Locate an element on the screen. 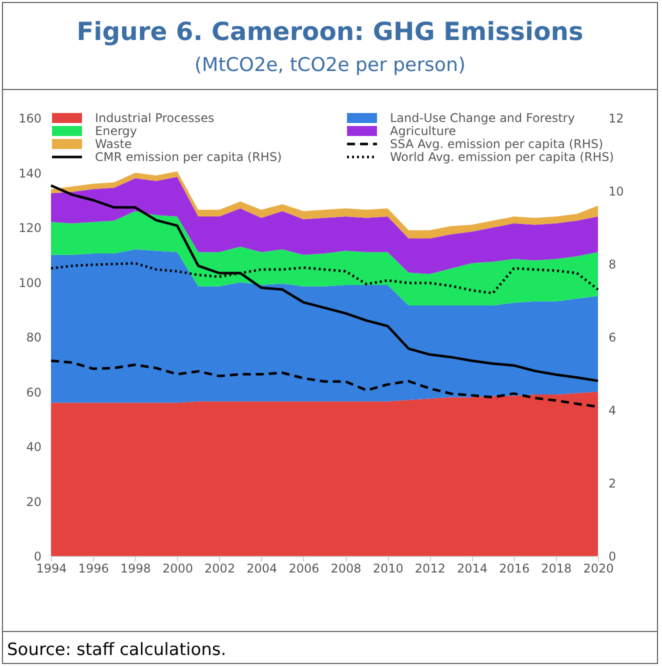 This screenshot has width=662, height=666. legend-label: Waste is located at coordinates (113, 144).